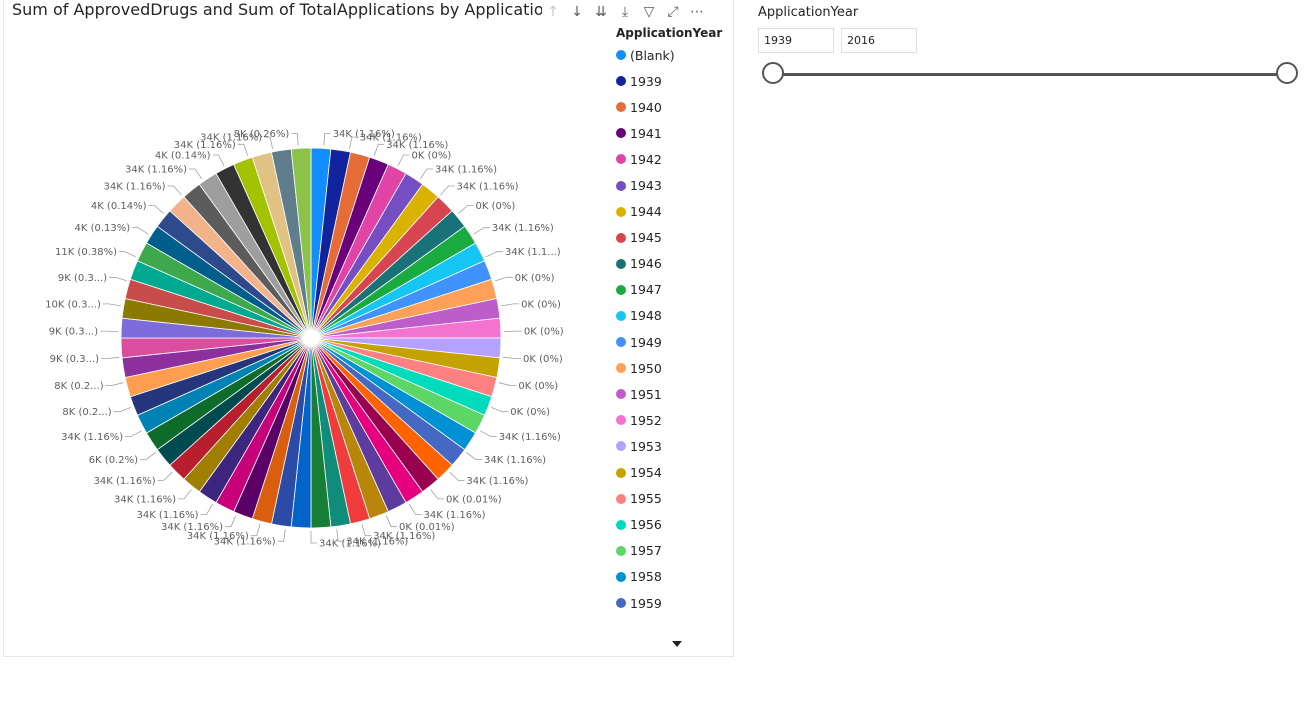 This screenshot has height=724, width=1309. What do you see at coordinates (673, 12) in the screenshot?
I see `focus-mode-icon: ⤢` at bounding box center [673, 12].